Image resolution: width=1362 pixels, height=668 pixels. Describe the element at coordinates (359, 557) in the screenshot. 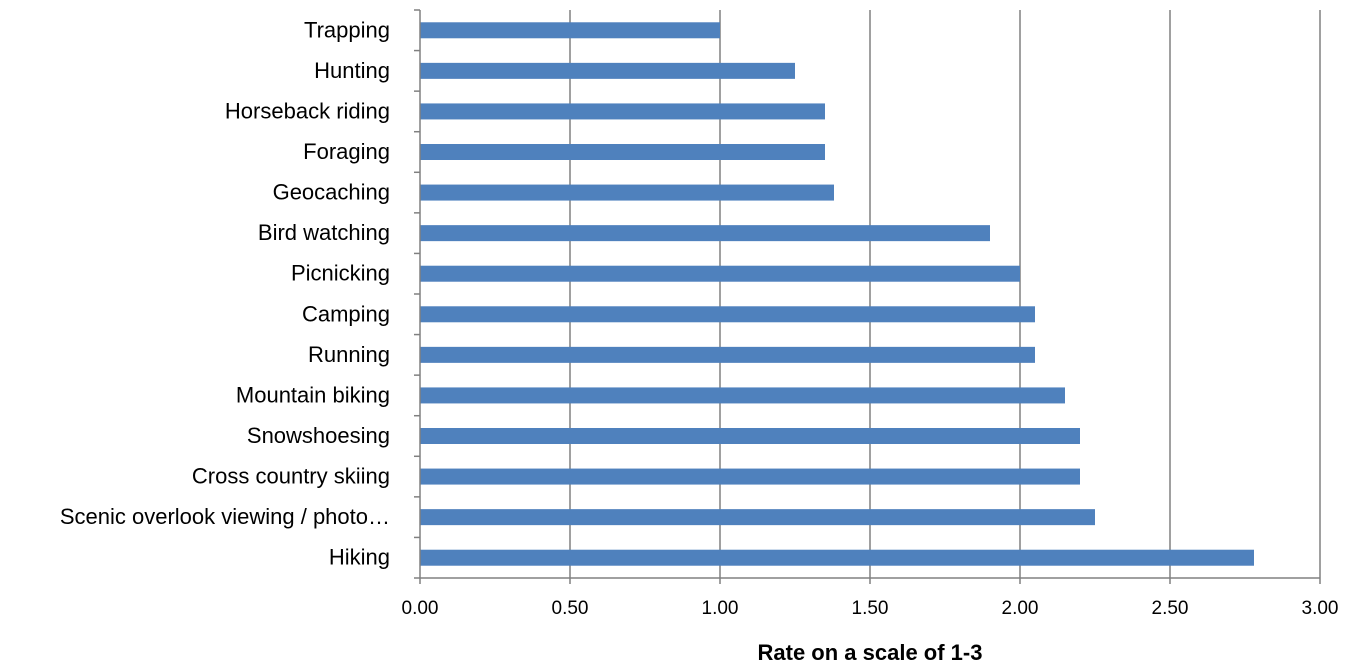

I see `category-label: Hiking` at that location.